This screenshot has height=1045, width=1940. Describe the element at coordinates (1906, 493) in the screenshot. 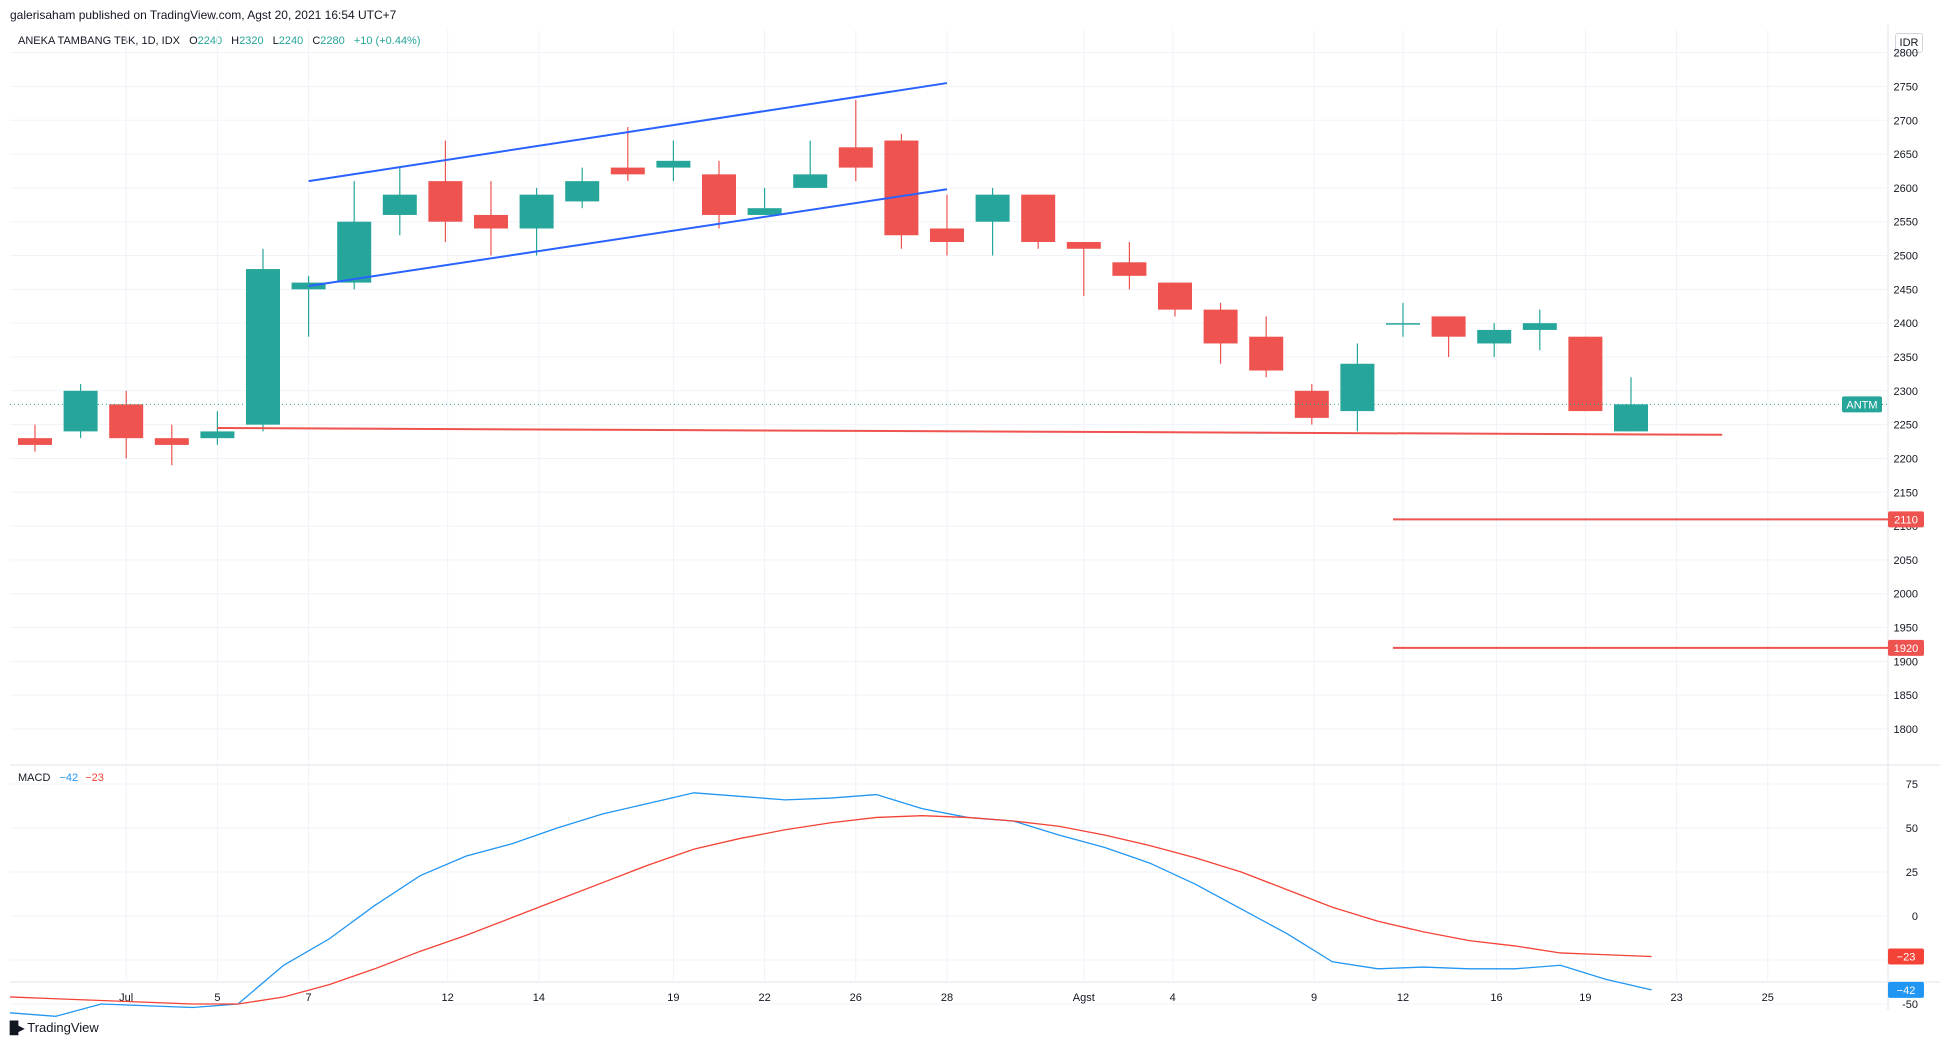

I see `price-tick-label: 2150` at that location.